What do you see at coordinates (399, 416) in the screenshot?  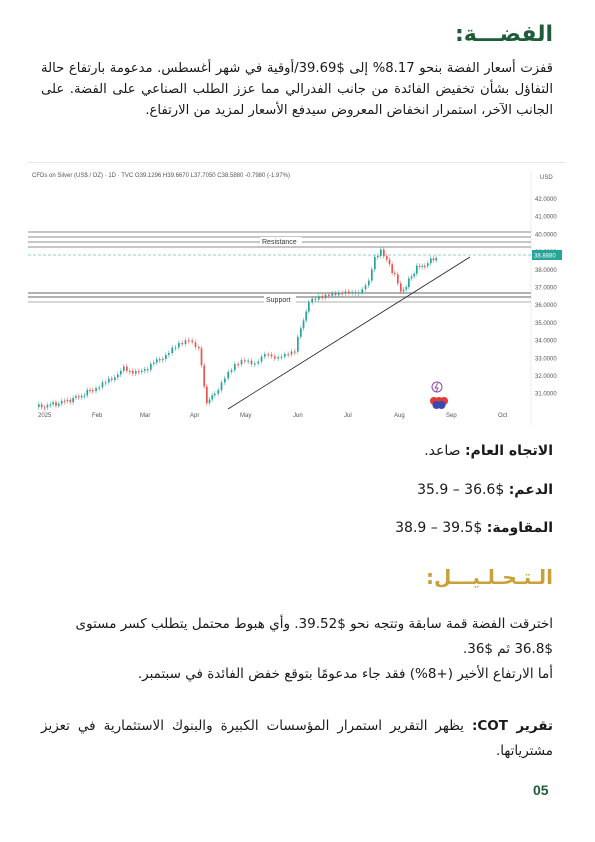 I see `x-tick-label: Aug` at bounding box center [399, 416].